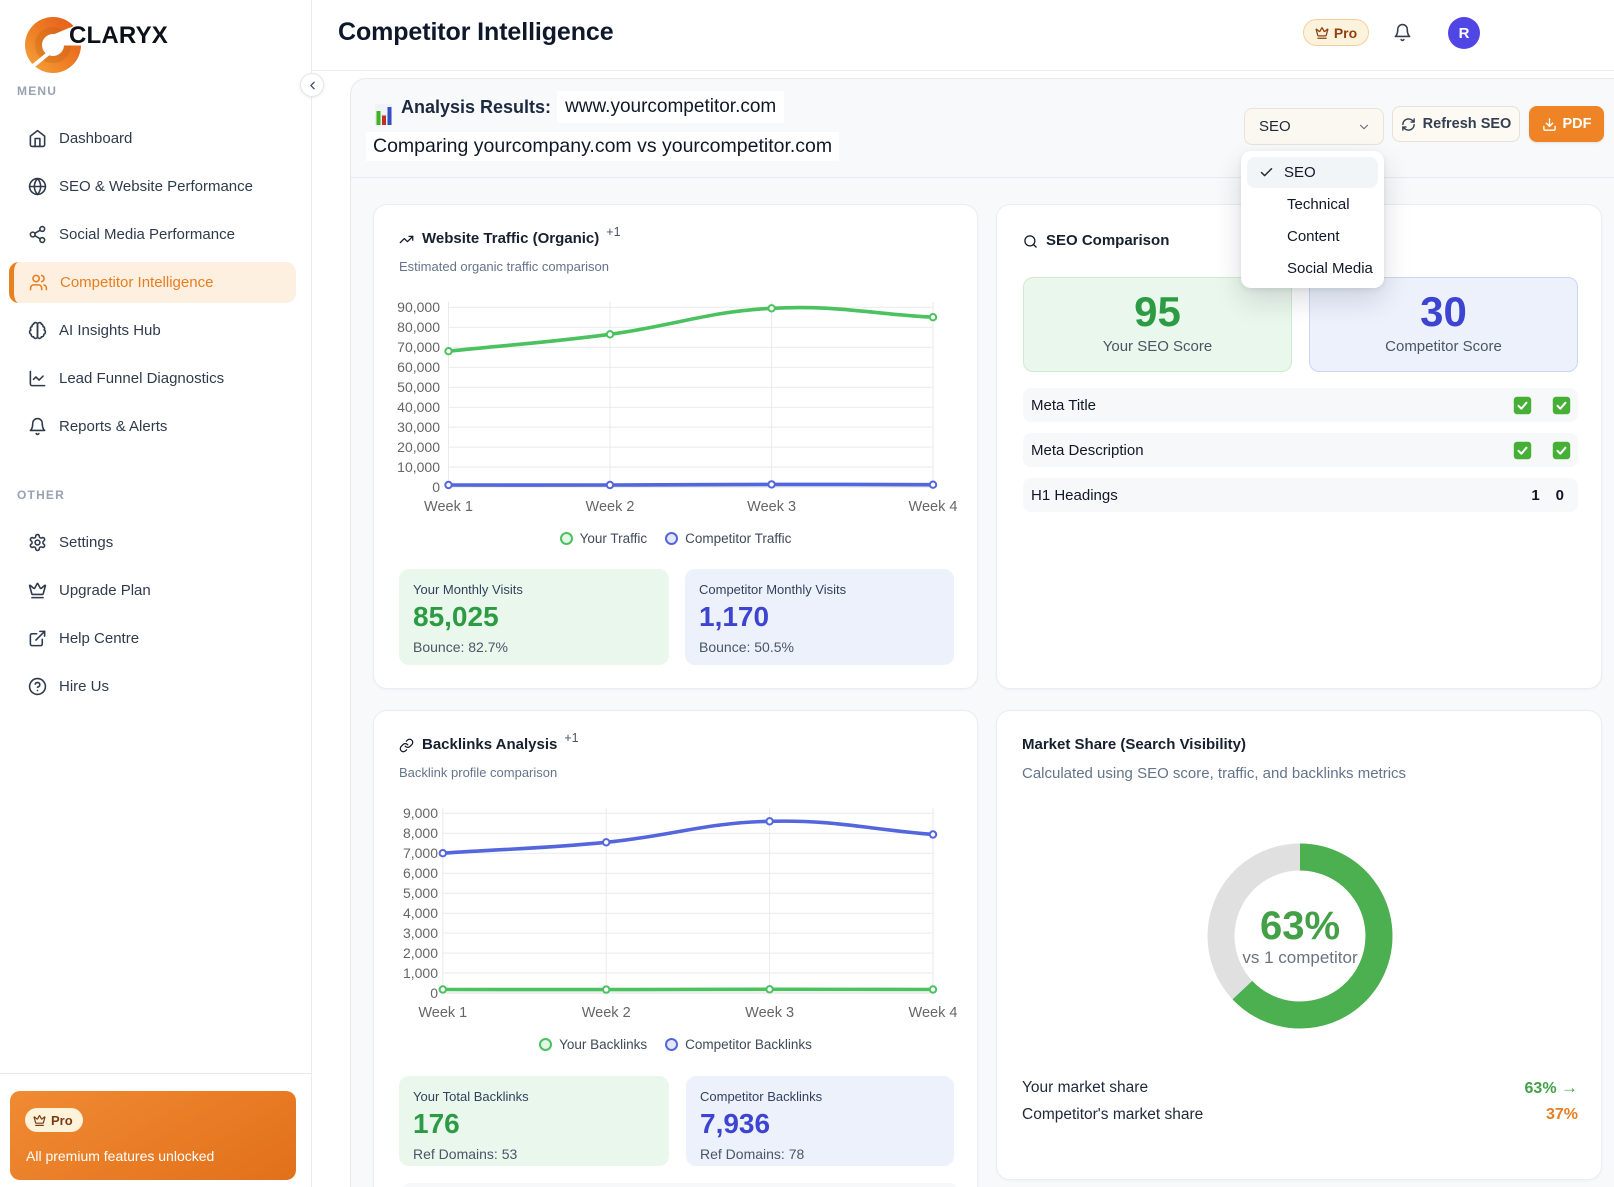 Image resolution: width=1614 pixels, height=1187 pixels. I want to click on svg-text: 60,000, so click(418, 367).